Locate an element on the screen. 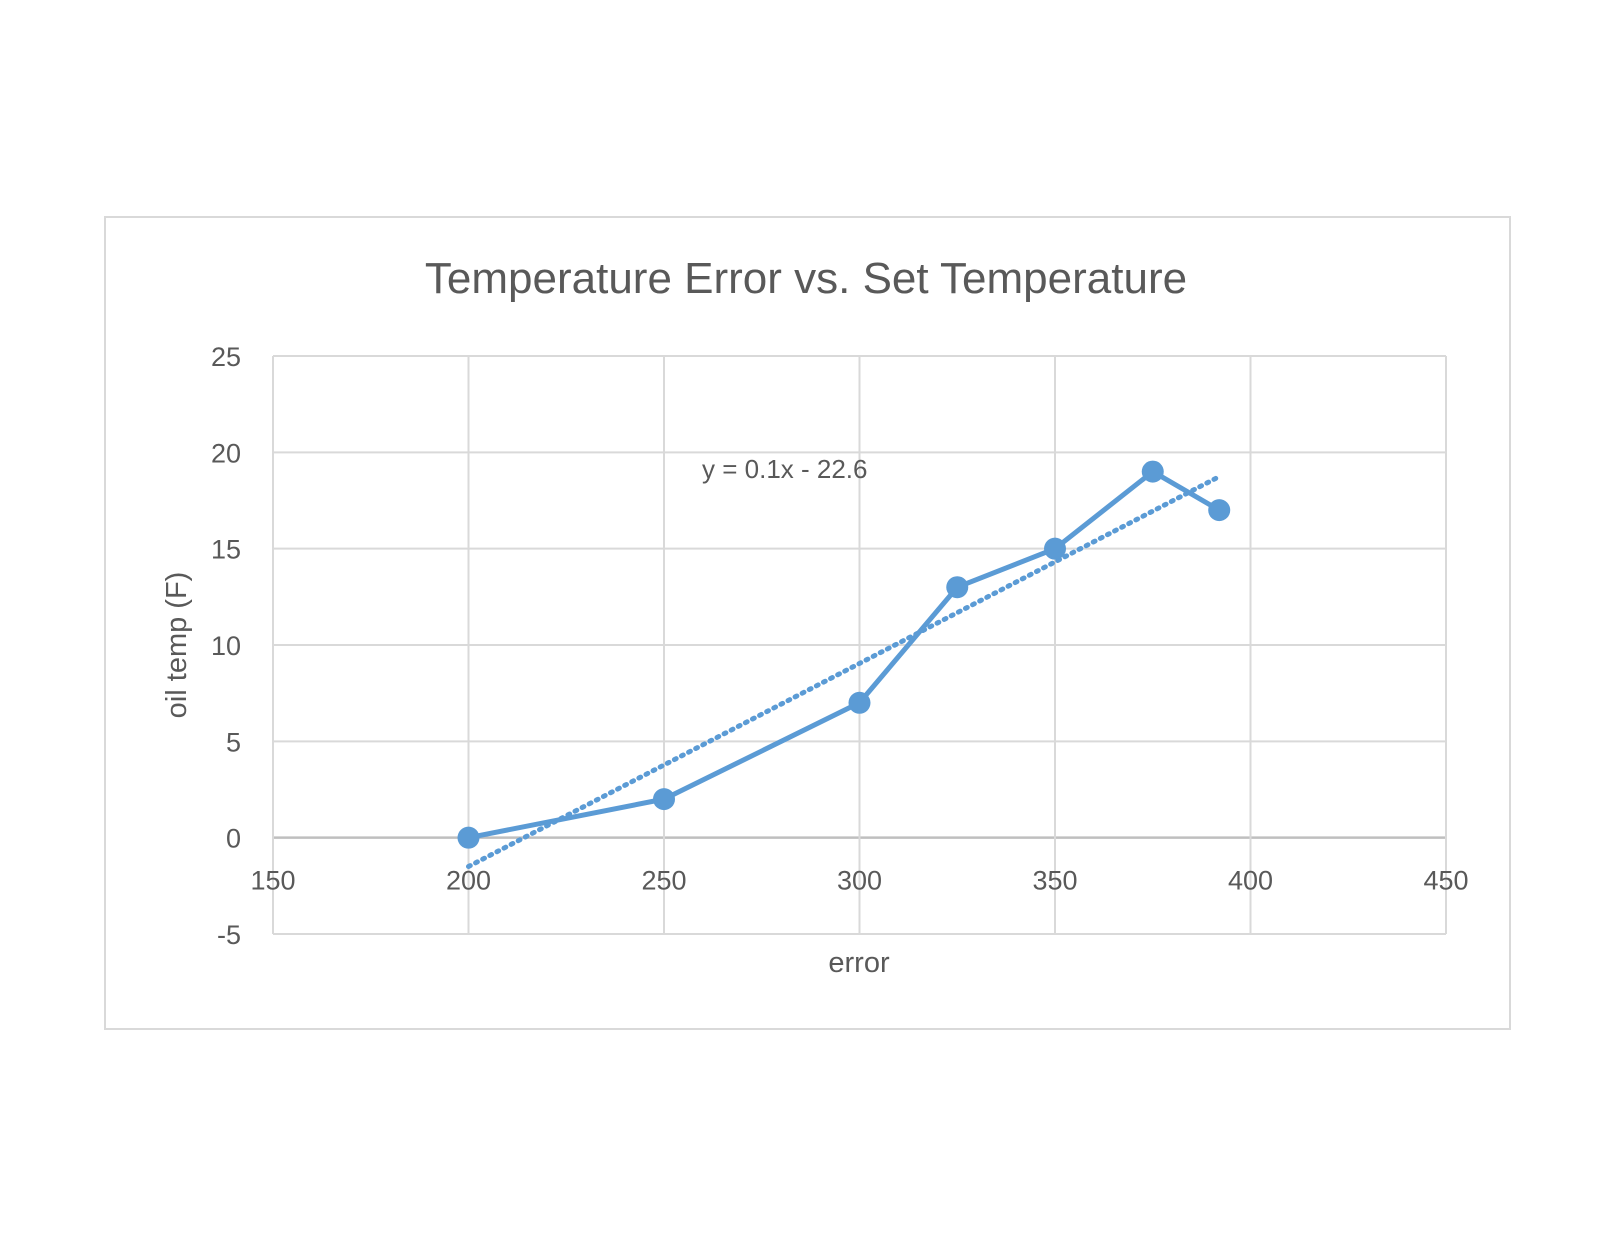 The width and height of the screenshot is (1608, 1243). trendline-layer is located at coordinates (844, 672).